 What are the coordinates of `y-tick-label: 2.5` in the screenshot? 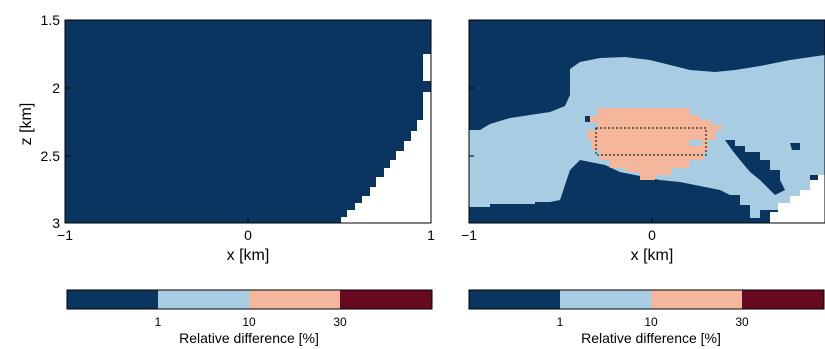 It's located at (51, 156).